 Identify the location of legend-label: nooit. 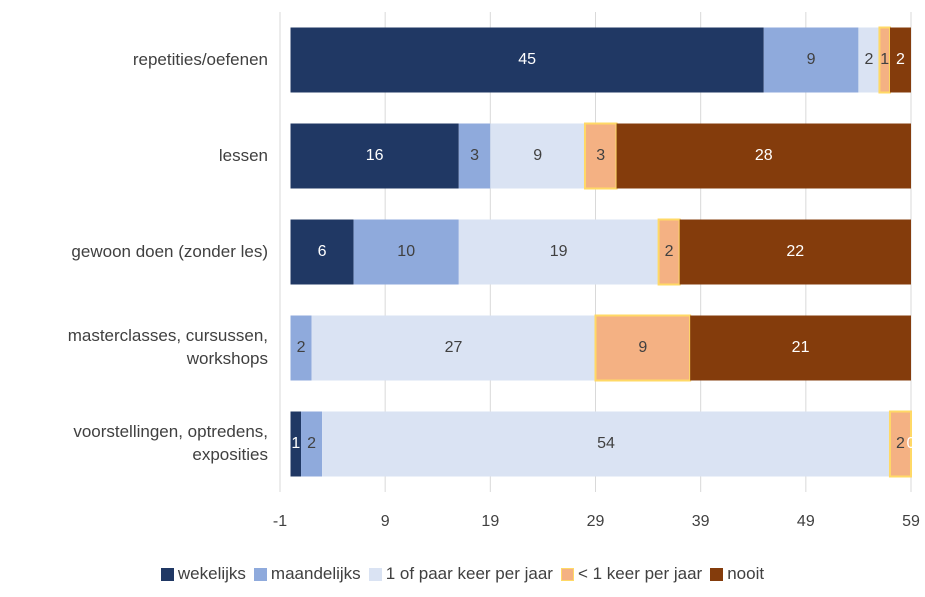
(746, 573).